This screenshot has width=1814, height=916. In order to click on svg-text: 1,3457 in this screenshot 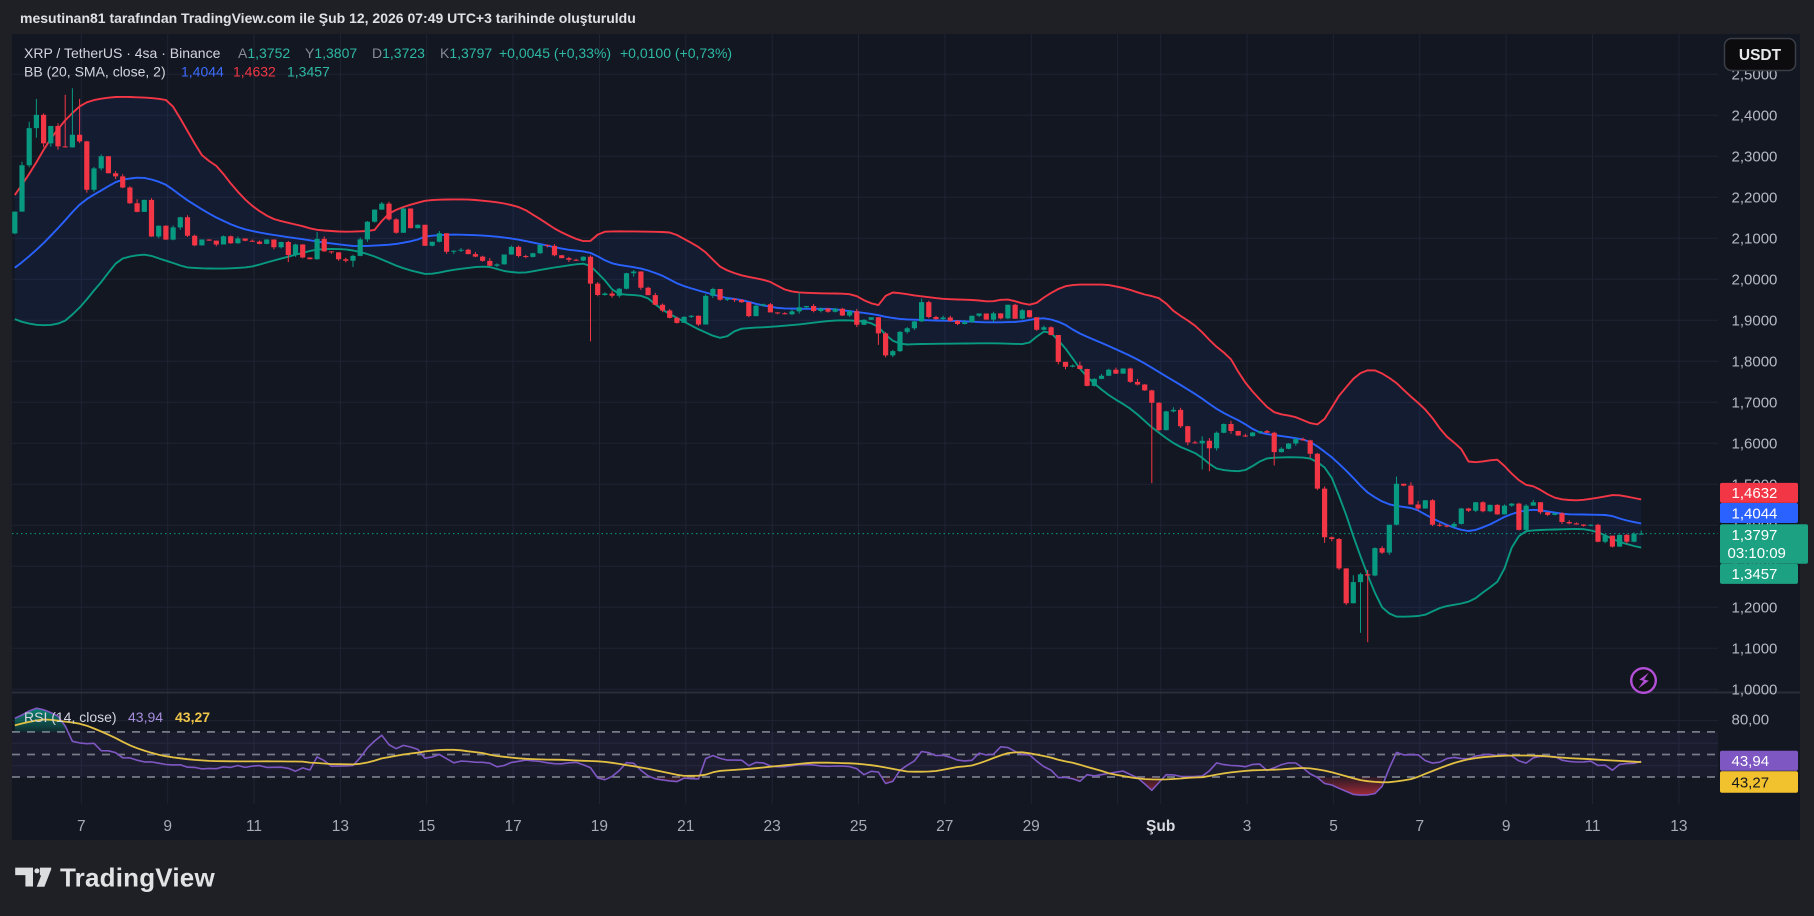, I will do `click(1755, 574)`.